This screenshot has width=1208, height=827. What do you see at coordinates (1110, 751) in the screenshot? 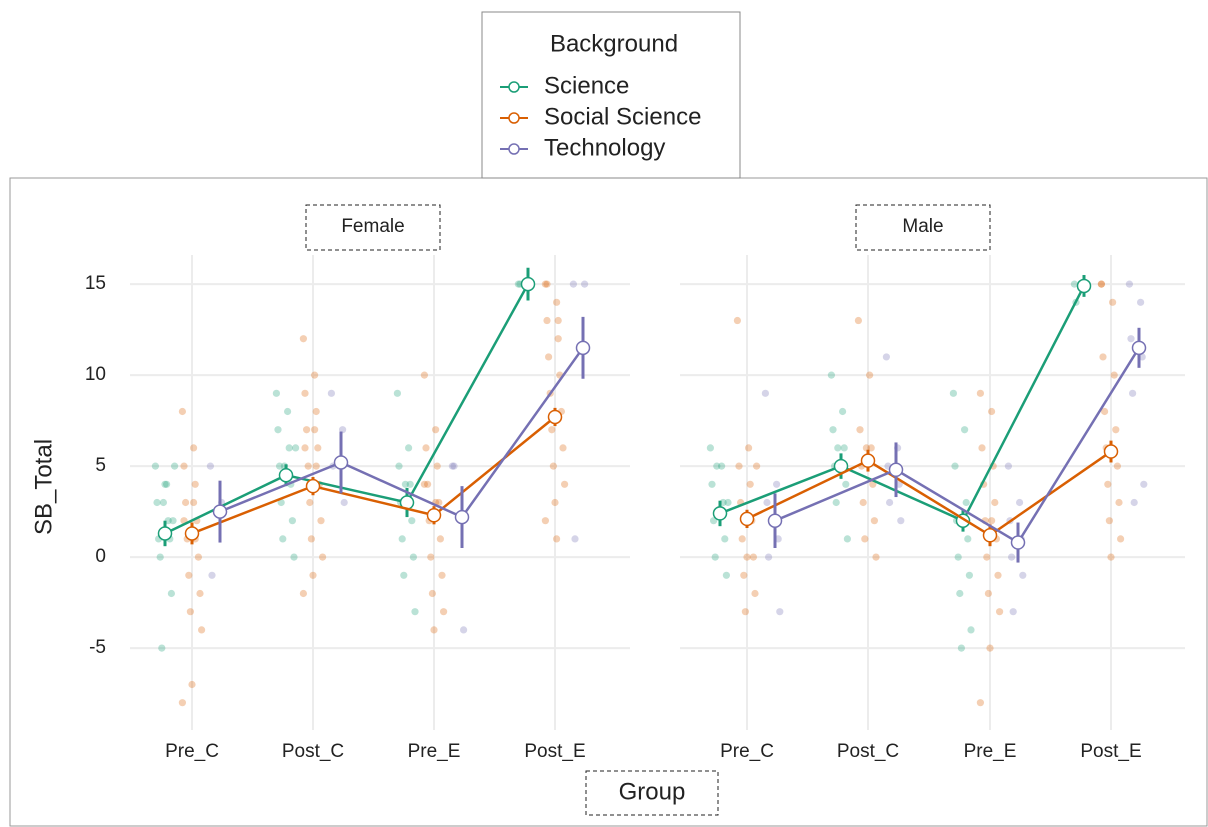
I see `x-tick-label: Post_E` at bounding box center [1110, 751].